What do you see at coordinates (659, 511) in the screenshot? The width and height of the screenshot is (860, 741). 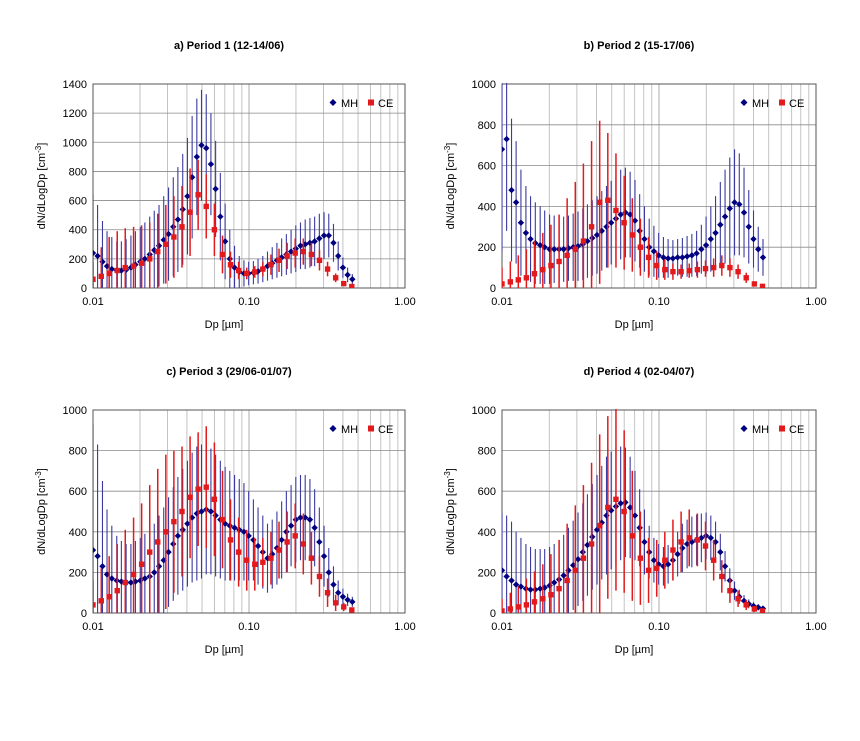 I see `plot-frame` at bounding box center [659, 511].